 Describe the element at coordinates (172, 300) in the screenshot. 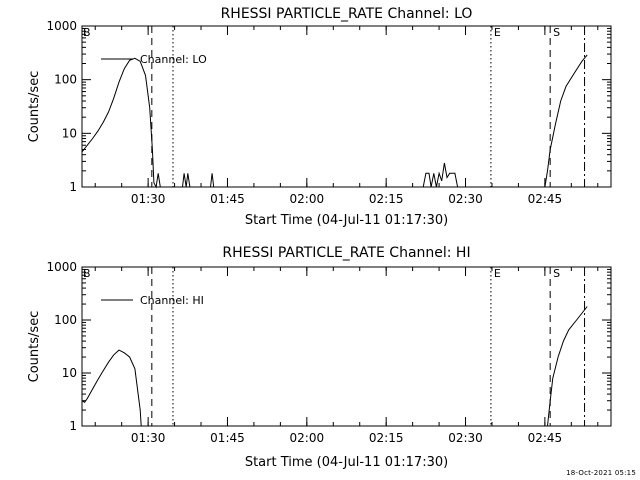

I see `legend-label: Channel: HI` at that location.